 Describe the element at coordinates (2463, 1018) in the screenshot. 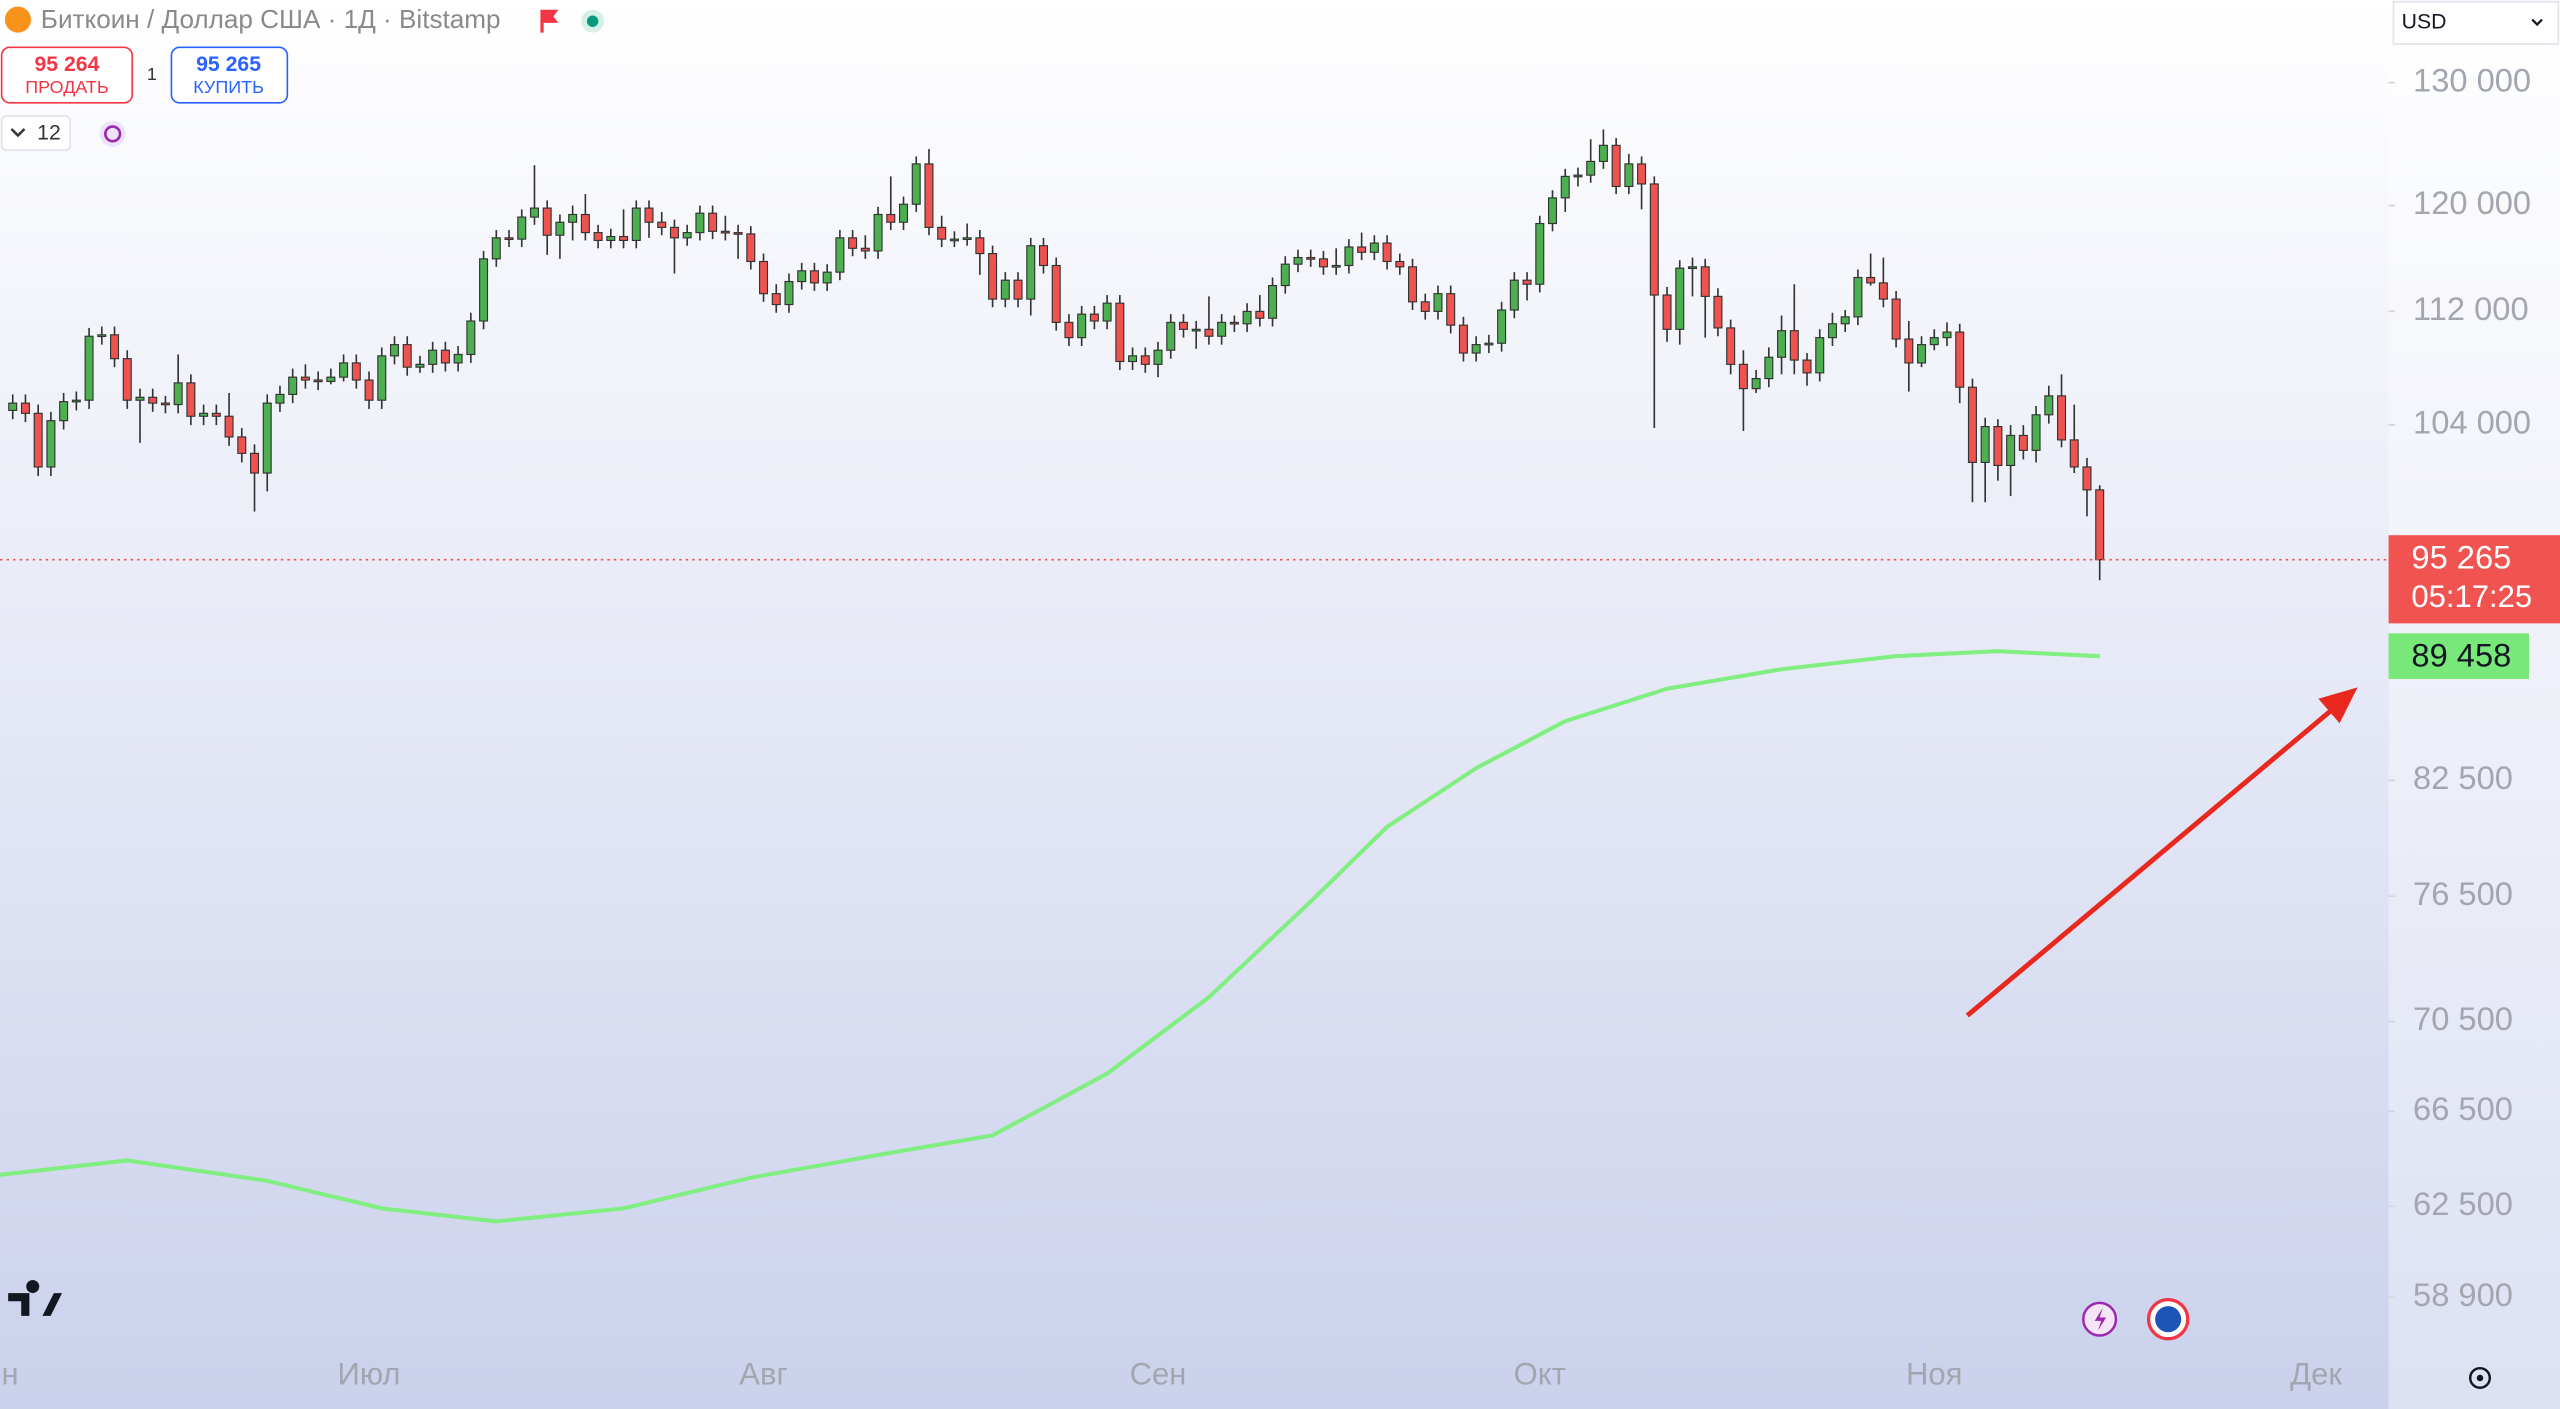

I see `y-tick-label: 70 500` at that location.